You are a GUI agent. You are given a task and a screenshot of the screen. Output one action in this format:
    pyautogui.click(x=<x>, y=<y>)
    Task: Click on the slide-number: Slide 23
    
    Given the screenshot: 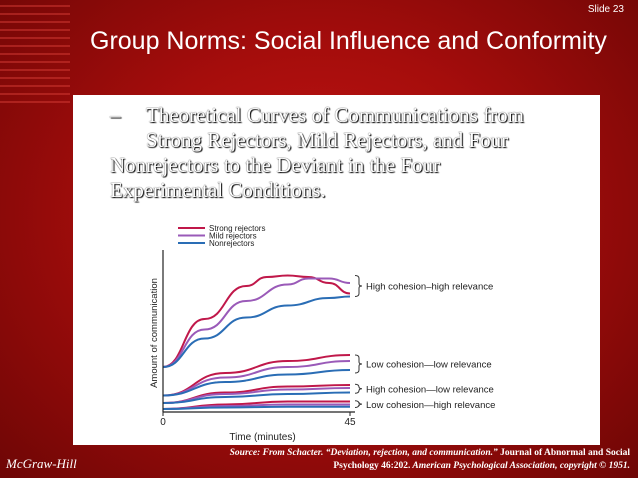 What is the action you would take?
    pyautogui.click(x=605, y=9)
    